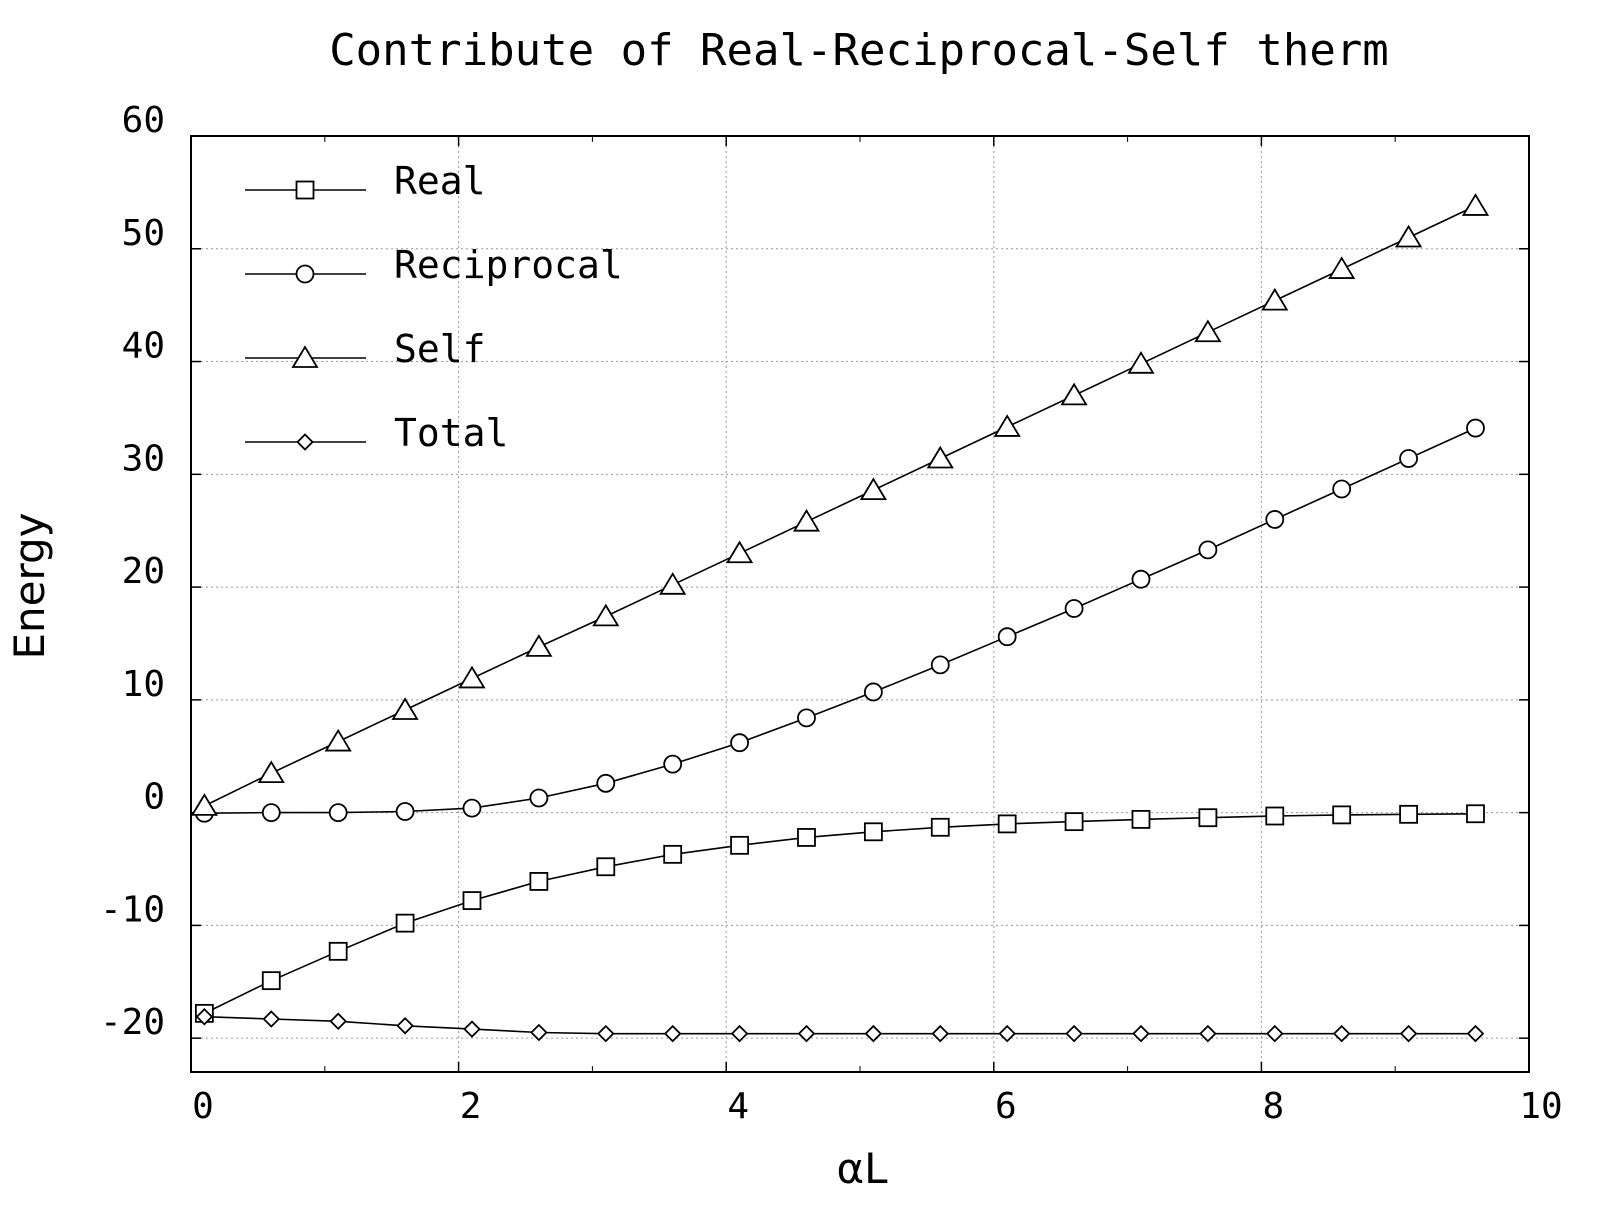 This screenshot has height=1205, width=1600. What do you see at coordinates (840, 1025) in the screenshot?
I see `series-line-total` at bounding box center [840, 1025].